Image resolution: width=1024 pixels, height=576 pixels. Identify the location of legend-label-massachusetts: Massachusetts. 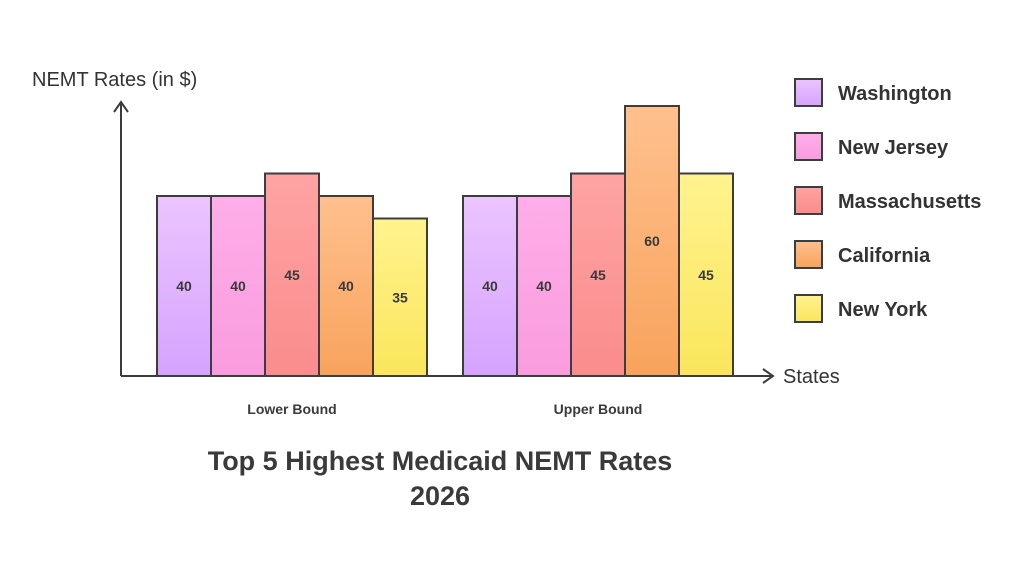
(909, 202).